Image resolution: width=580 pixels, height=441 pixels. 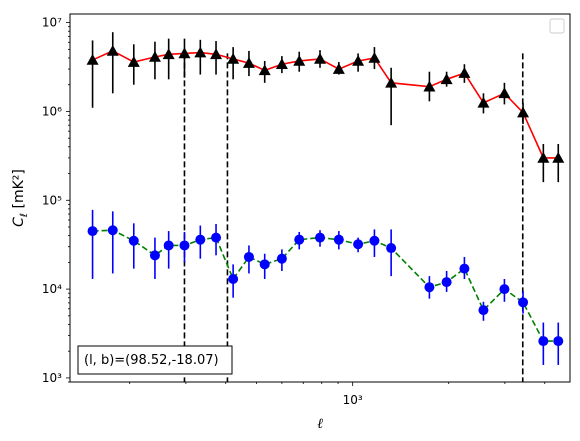 I want to click on x-axis-label: ℓ, so click(x=320, y=424).